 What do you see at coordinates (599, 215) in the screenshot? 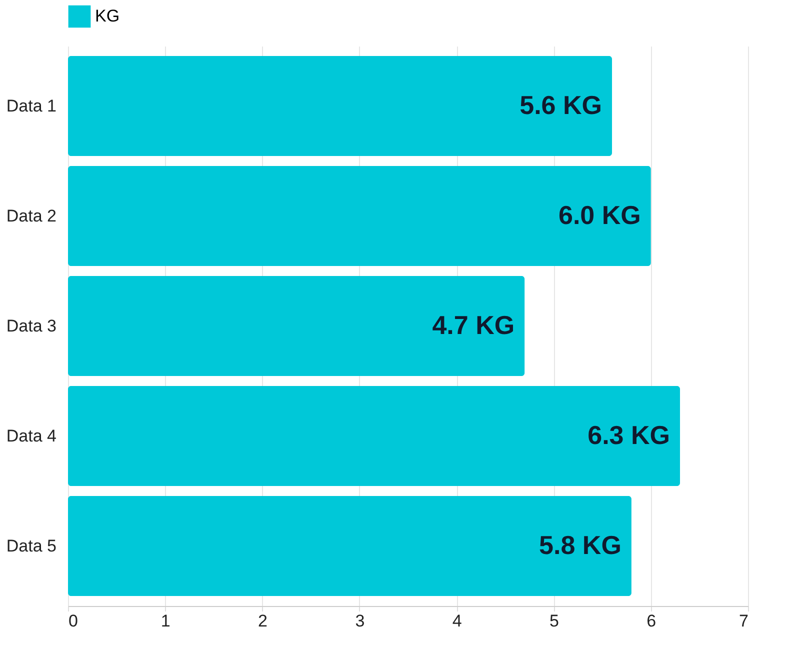
I see `data-label: 6.0 KG` at bounding box center [599, 215].